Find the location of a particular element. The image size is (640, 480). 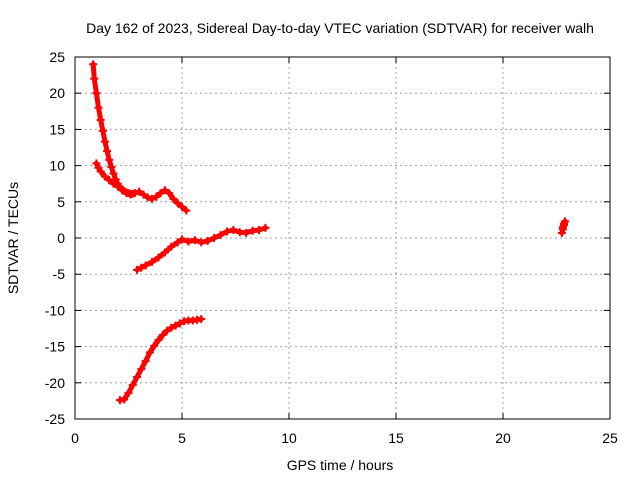

y-tick-label: 10 is located at coordinates (57, 166).